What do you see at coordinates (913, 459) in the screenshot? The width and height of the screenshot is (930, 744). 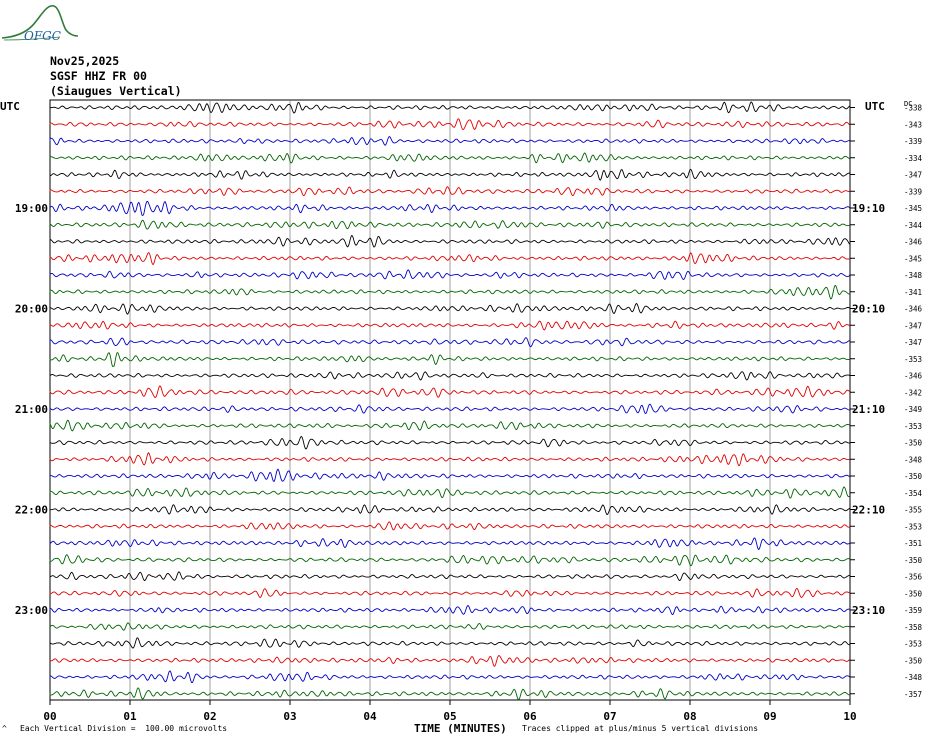 I see `dc-offset-22: -348` at bounding box center [913, 459].